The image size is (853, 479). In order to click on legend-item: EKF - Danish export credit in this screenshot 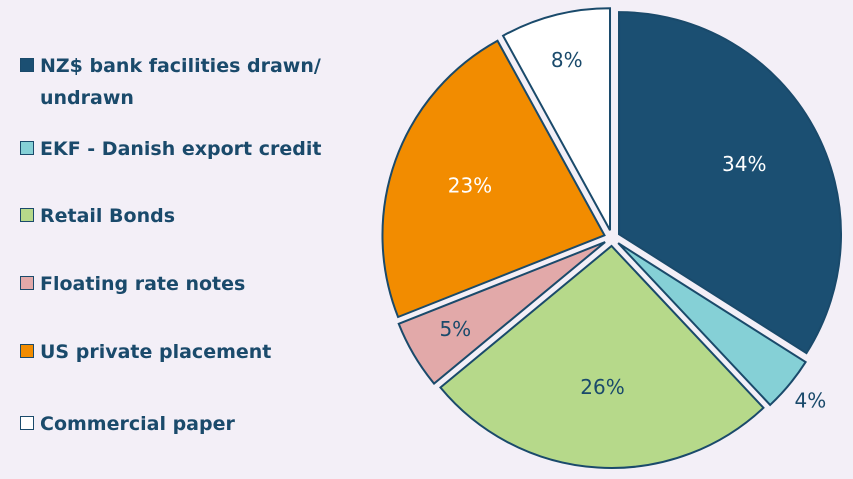, I will do `click(185, 149)`.